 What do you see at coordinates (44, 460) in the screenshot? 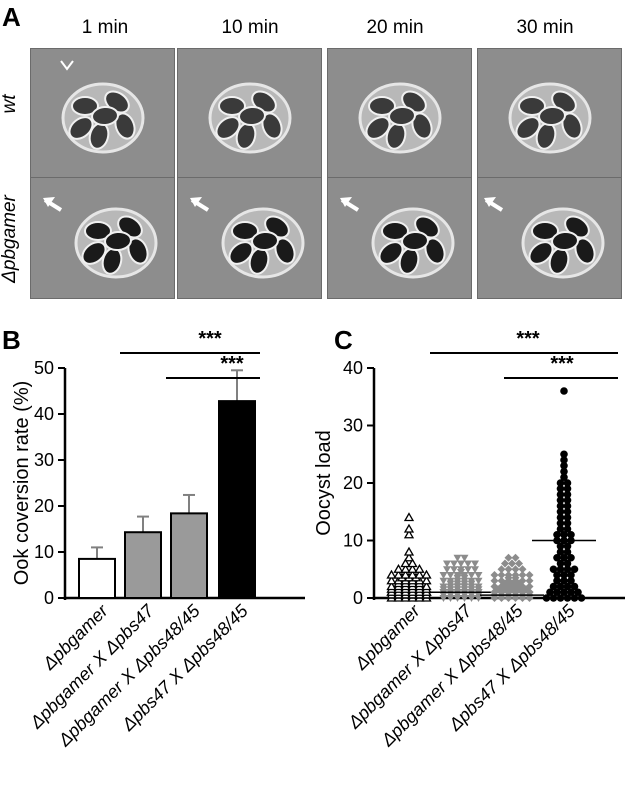
I see `chart-b-ytick-label: 30` at bounding box center [44, 460].